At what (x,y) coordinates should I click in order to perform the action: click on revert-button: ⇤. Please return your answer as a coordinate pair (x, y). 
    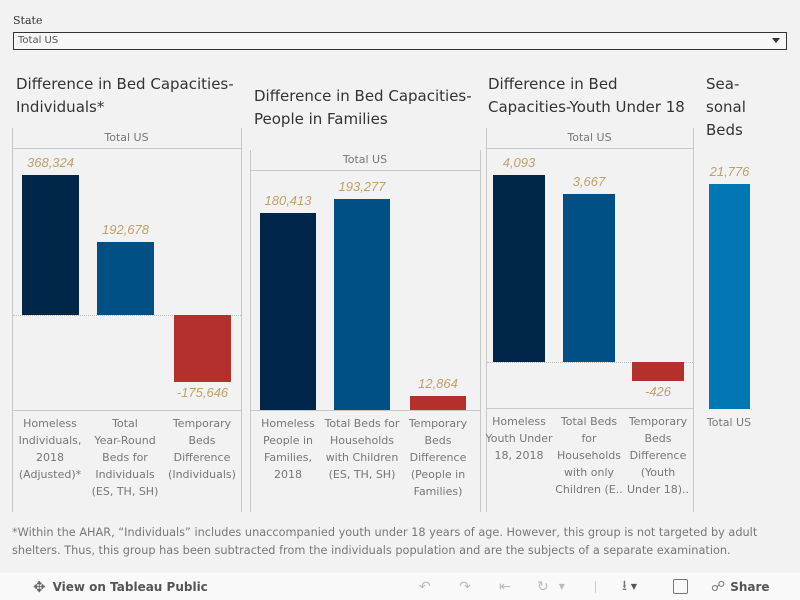
    Looking at the image, I should click on (505, 586).